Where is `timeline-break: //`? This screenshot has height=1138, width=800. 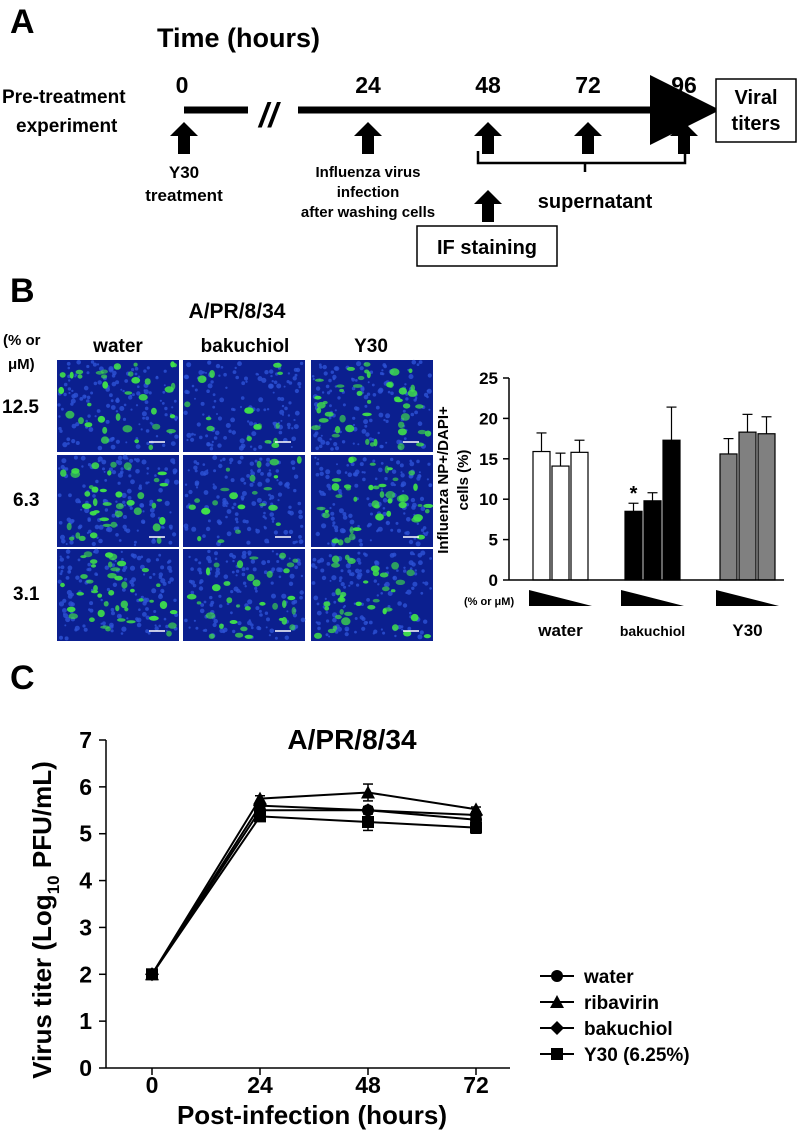 timeline-break: // is located at coordinates (269, 116).